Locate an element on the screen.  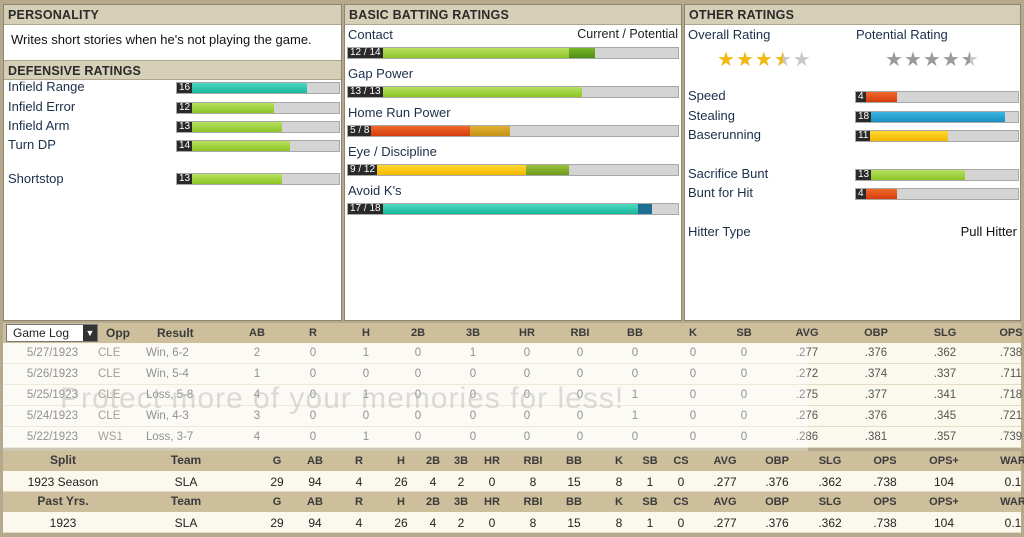
past-col-header: 2B is located at coordinates (433, 502).